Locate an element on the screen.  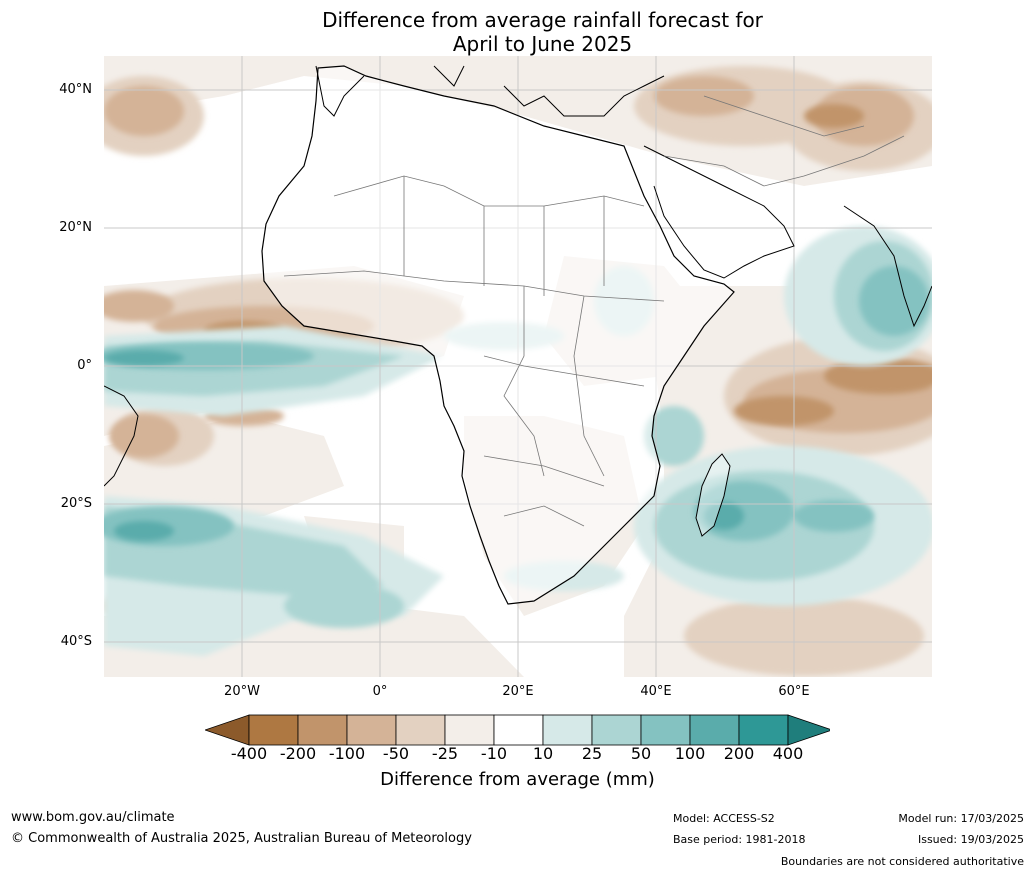
madagascar-coastline is located at coordinates (713, 495).